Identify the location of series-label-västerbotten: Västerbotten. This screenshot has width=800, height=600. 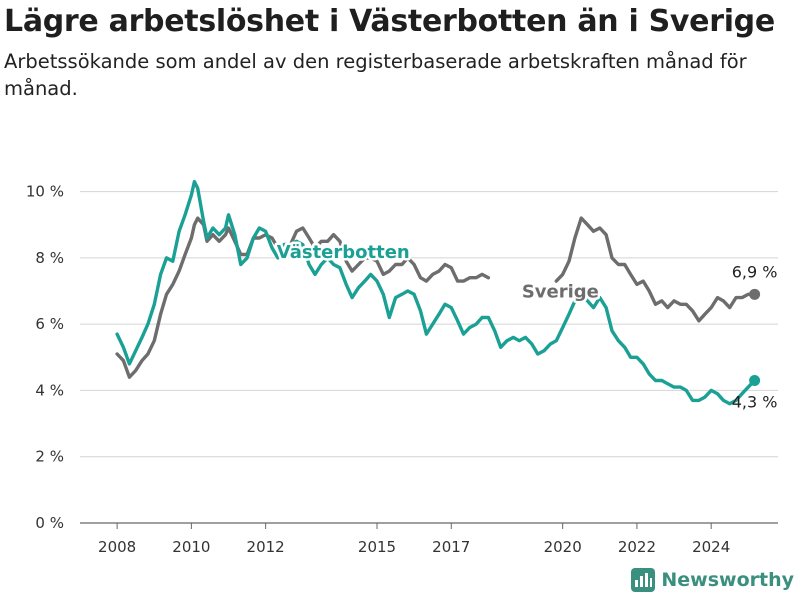
(343, 252).